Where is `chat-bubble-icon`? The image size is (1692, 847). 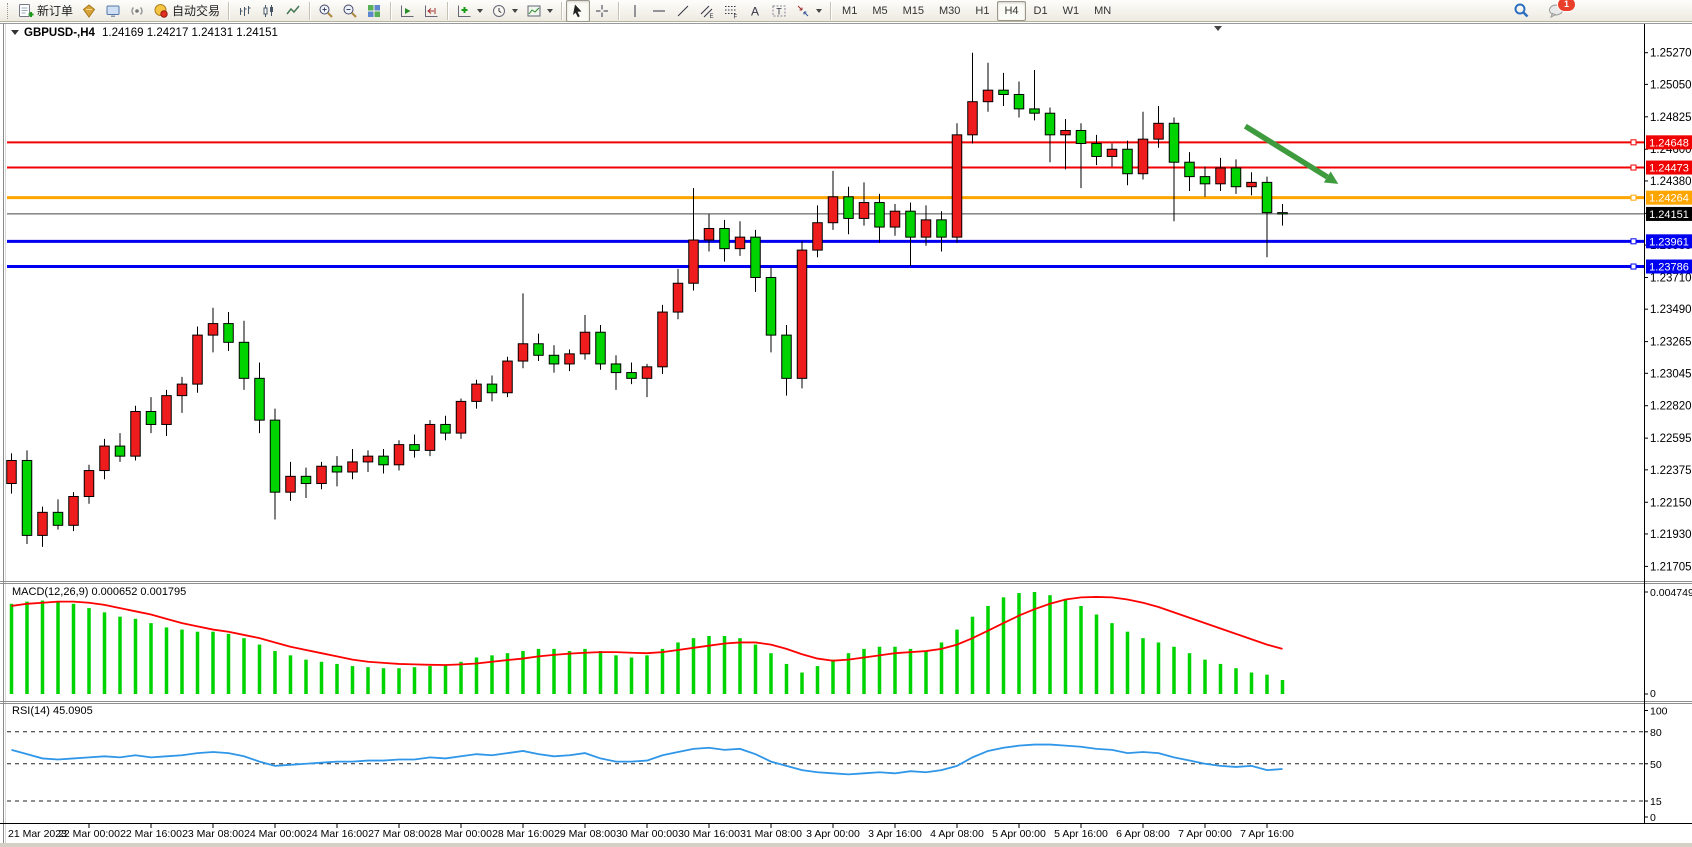
chat-bubble-icon is located at coordinates (1557, 11).